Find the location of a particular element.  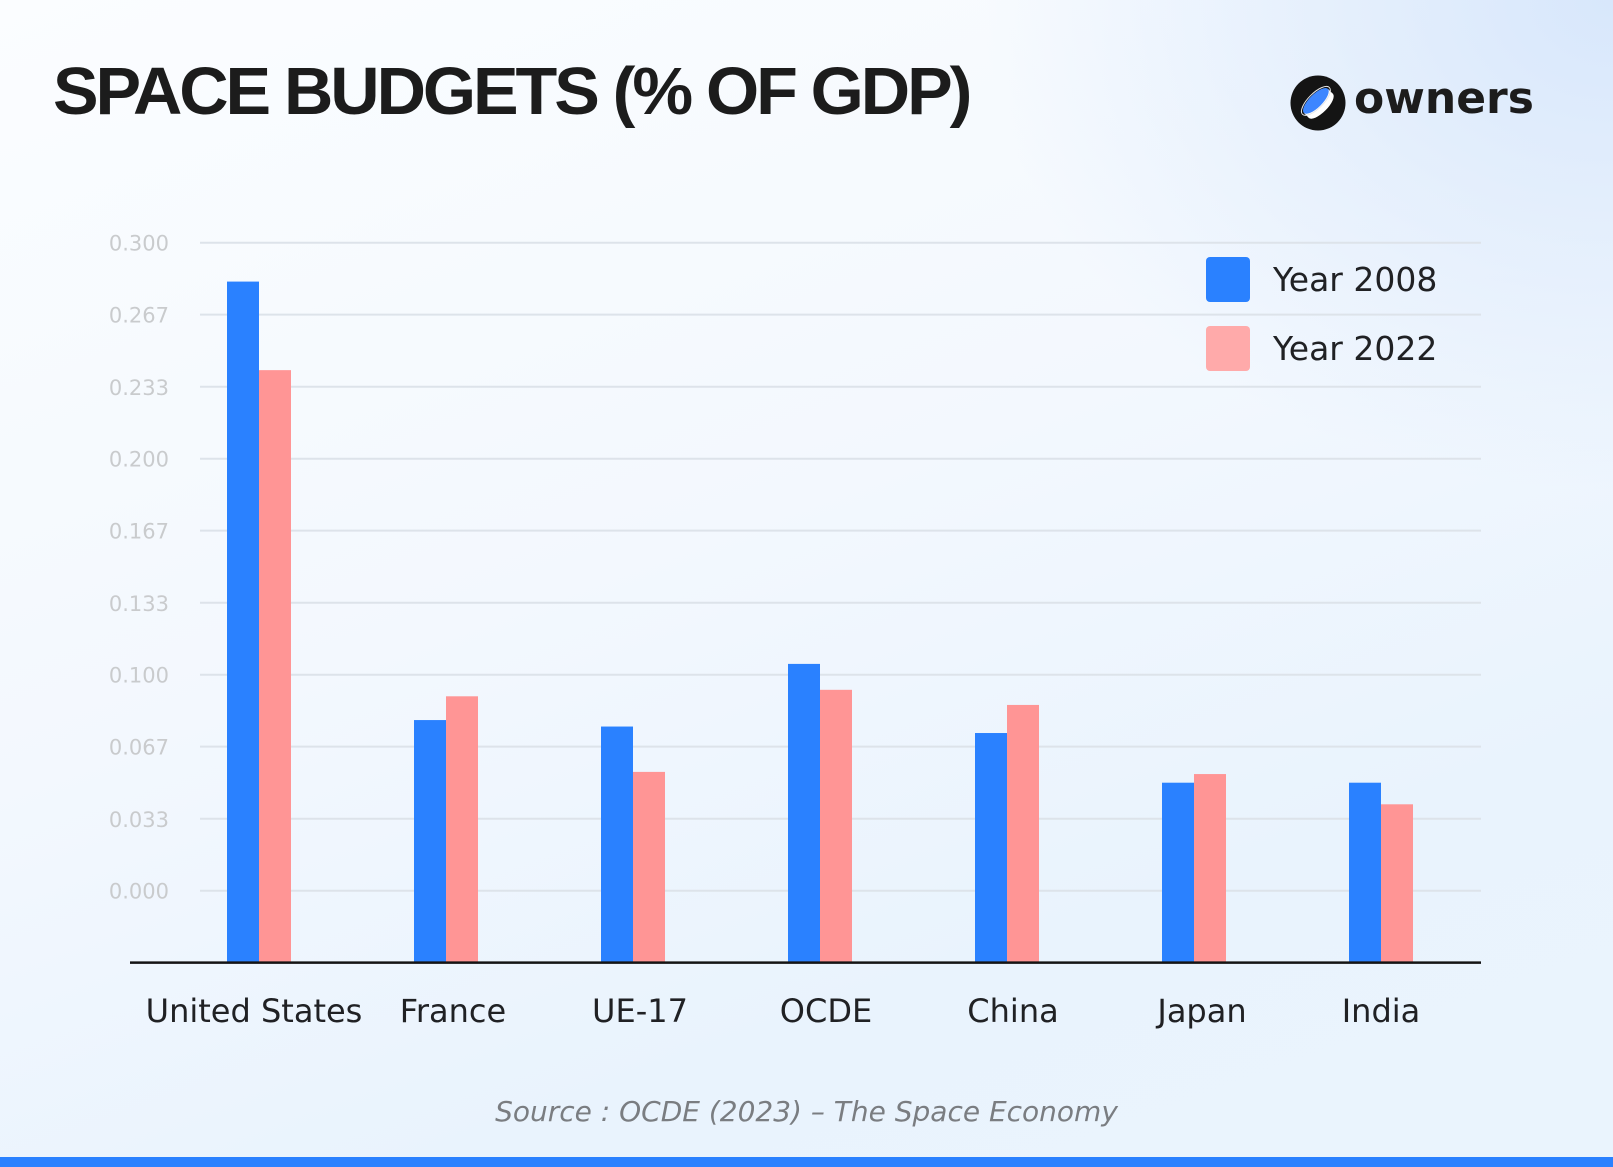

bar-ocde-year-2008 is located at coordinates (804, 813).